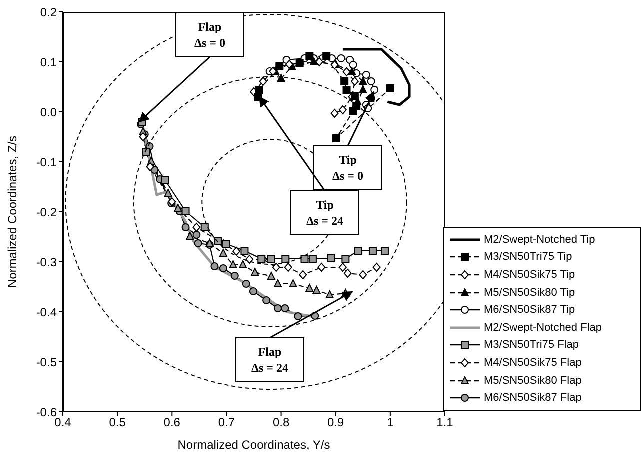 Image resolution: width=641 pixels, height=455 pixels. What do you see at coordinates (281, 423) in the screenshot?
I see `x-tick-label: 0.8` at bounding box center [281, 423].